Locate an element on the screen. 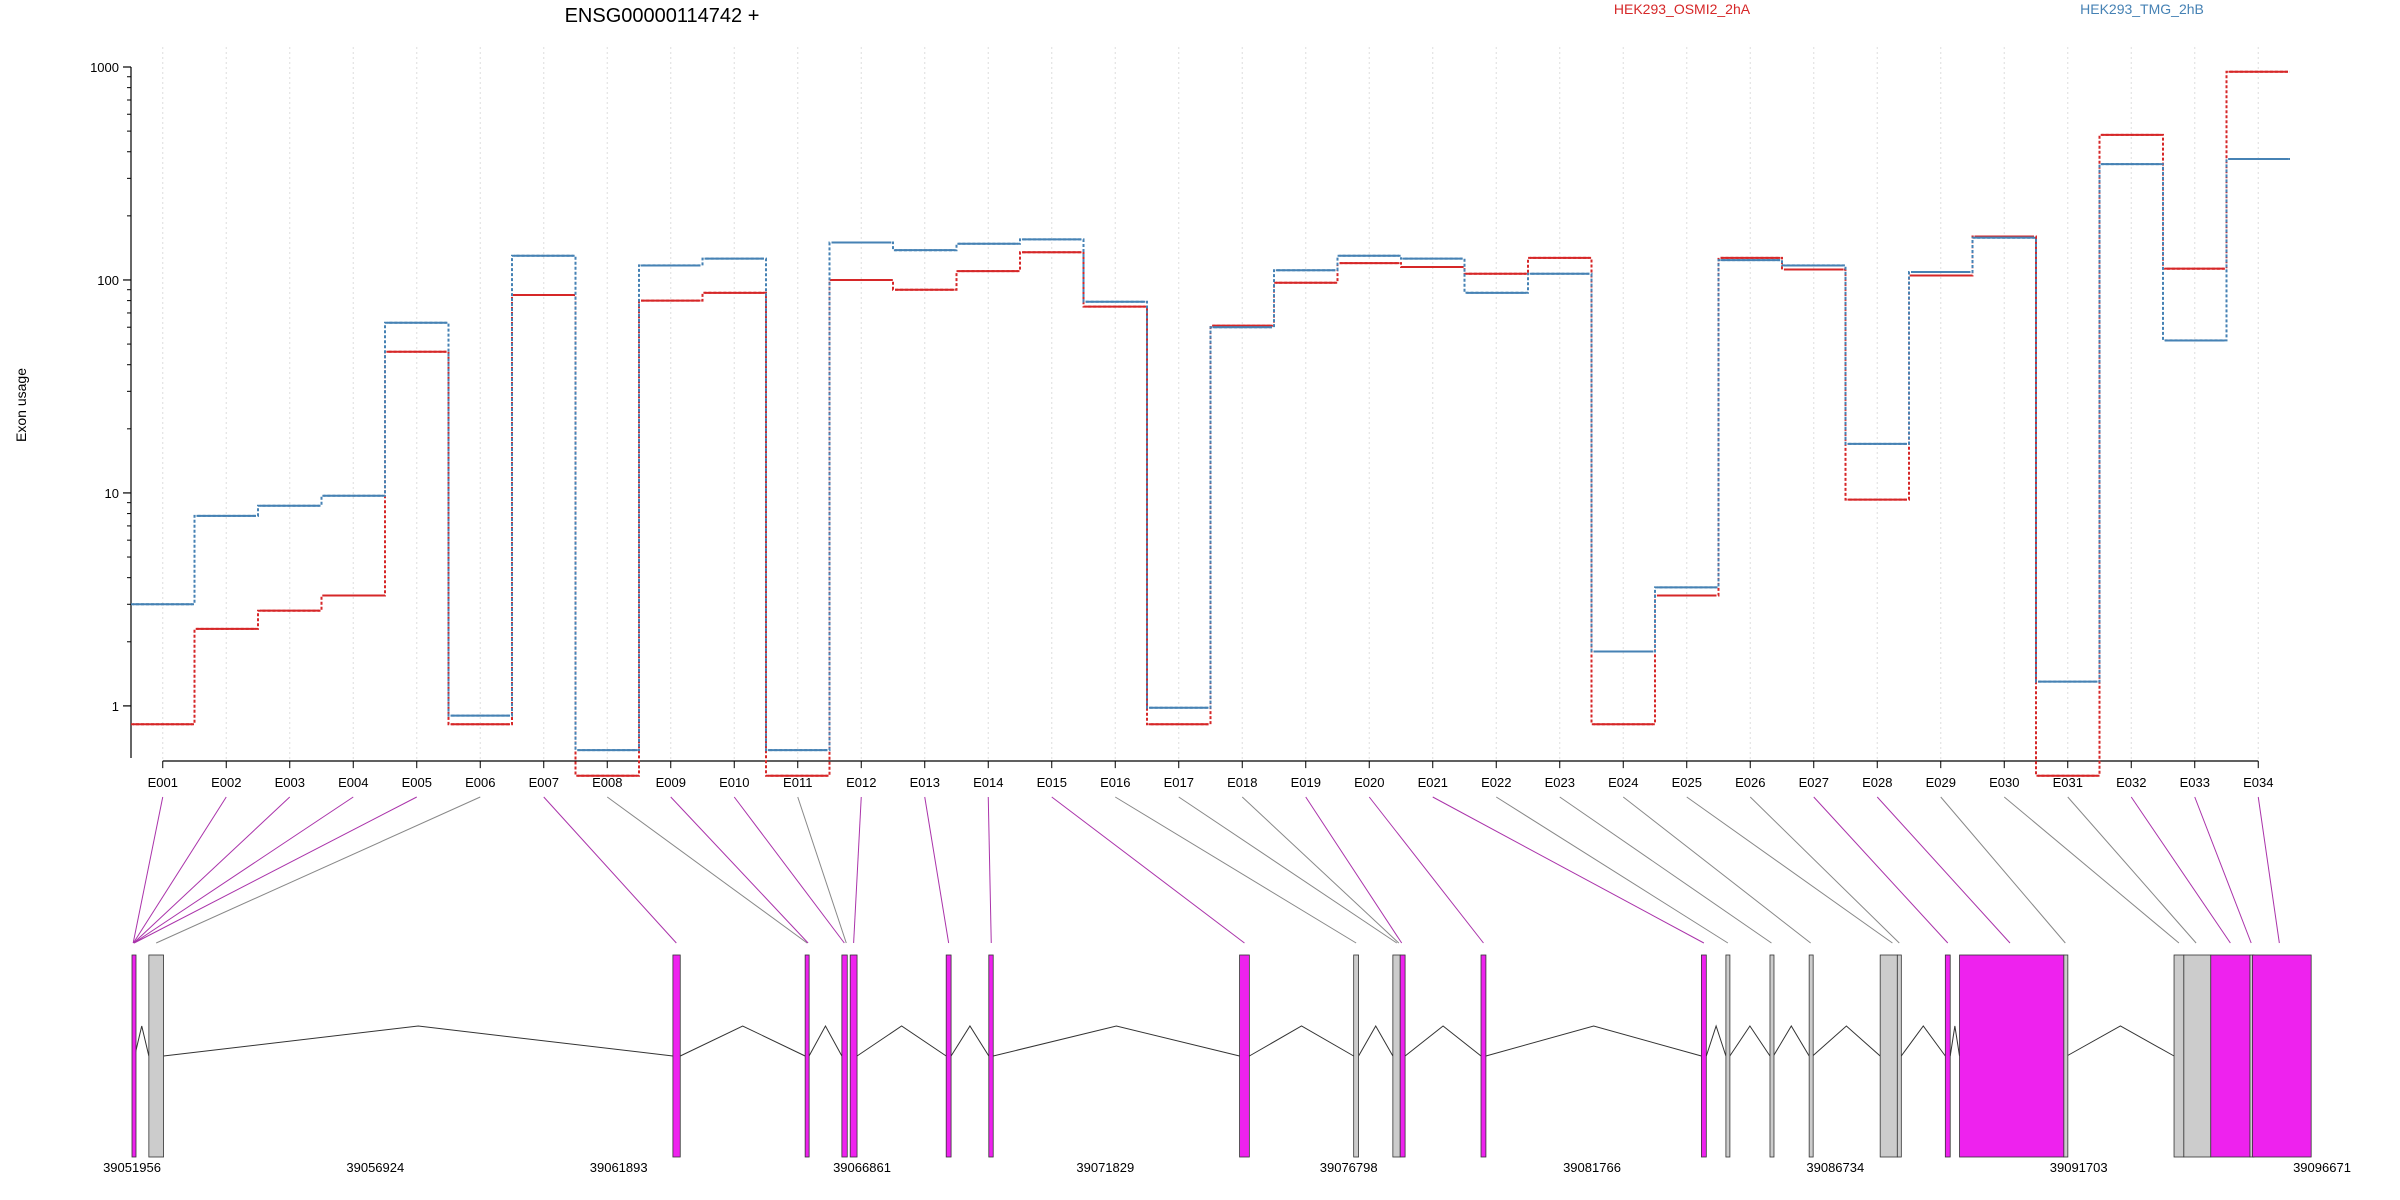  x-tick-label: E020 is located at coordinates (1369, 782).